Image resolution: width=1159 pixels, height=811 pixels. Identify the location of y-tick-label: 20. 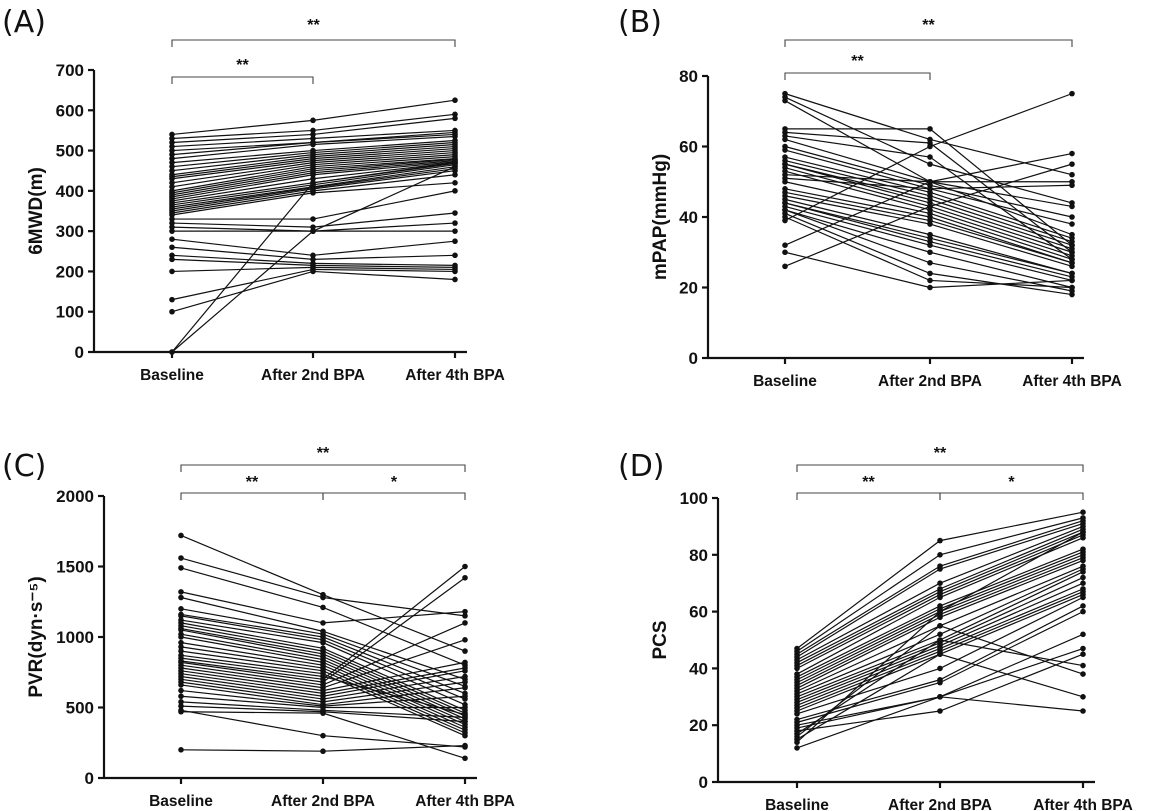
(698, 725).